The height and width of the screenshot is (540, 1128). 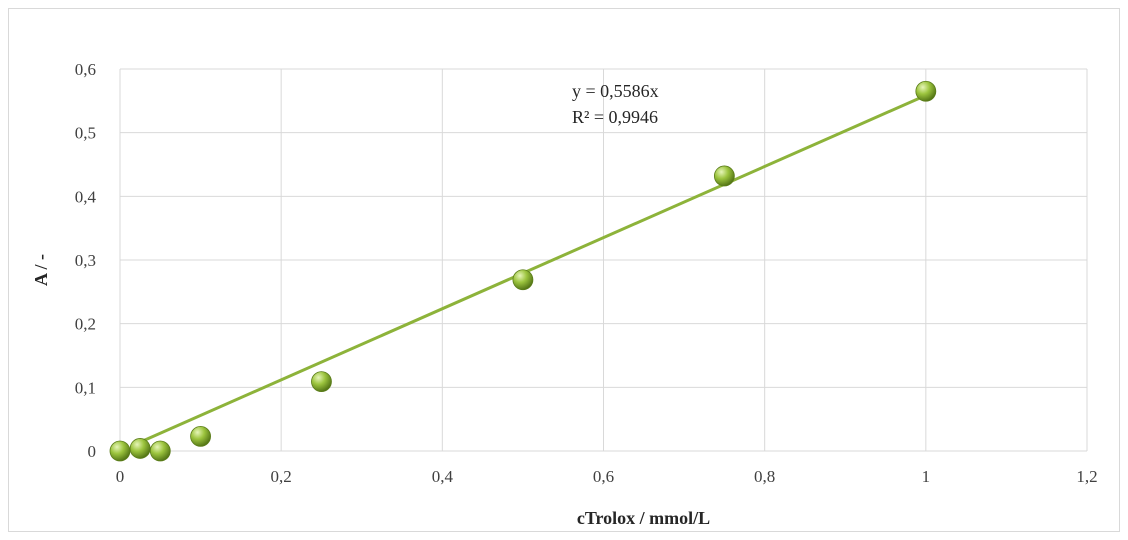 I want to click on x-tick-label: 1,2, so click(x=1086, y=476).